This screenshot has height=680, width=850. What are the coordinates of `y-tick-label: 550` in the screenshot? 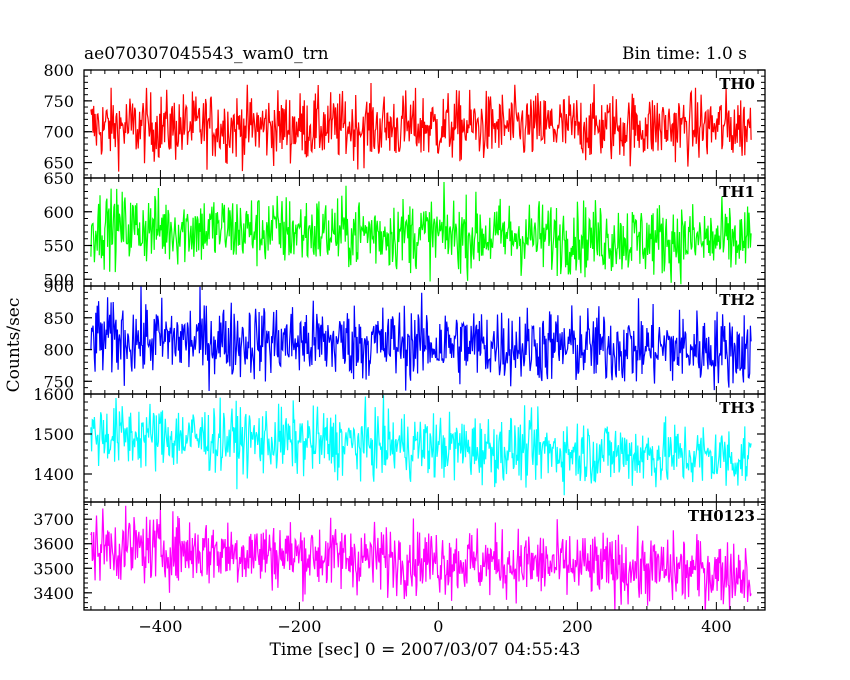 It's located at (58, 246).